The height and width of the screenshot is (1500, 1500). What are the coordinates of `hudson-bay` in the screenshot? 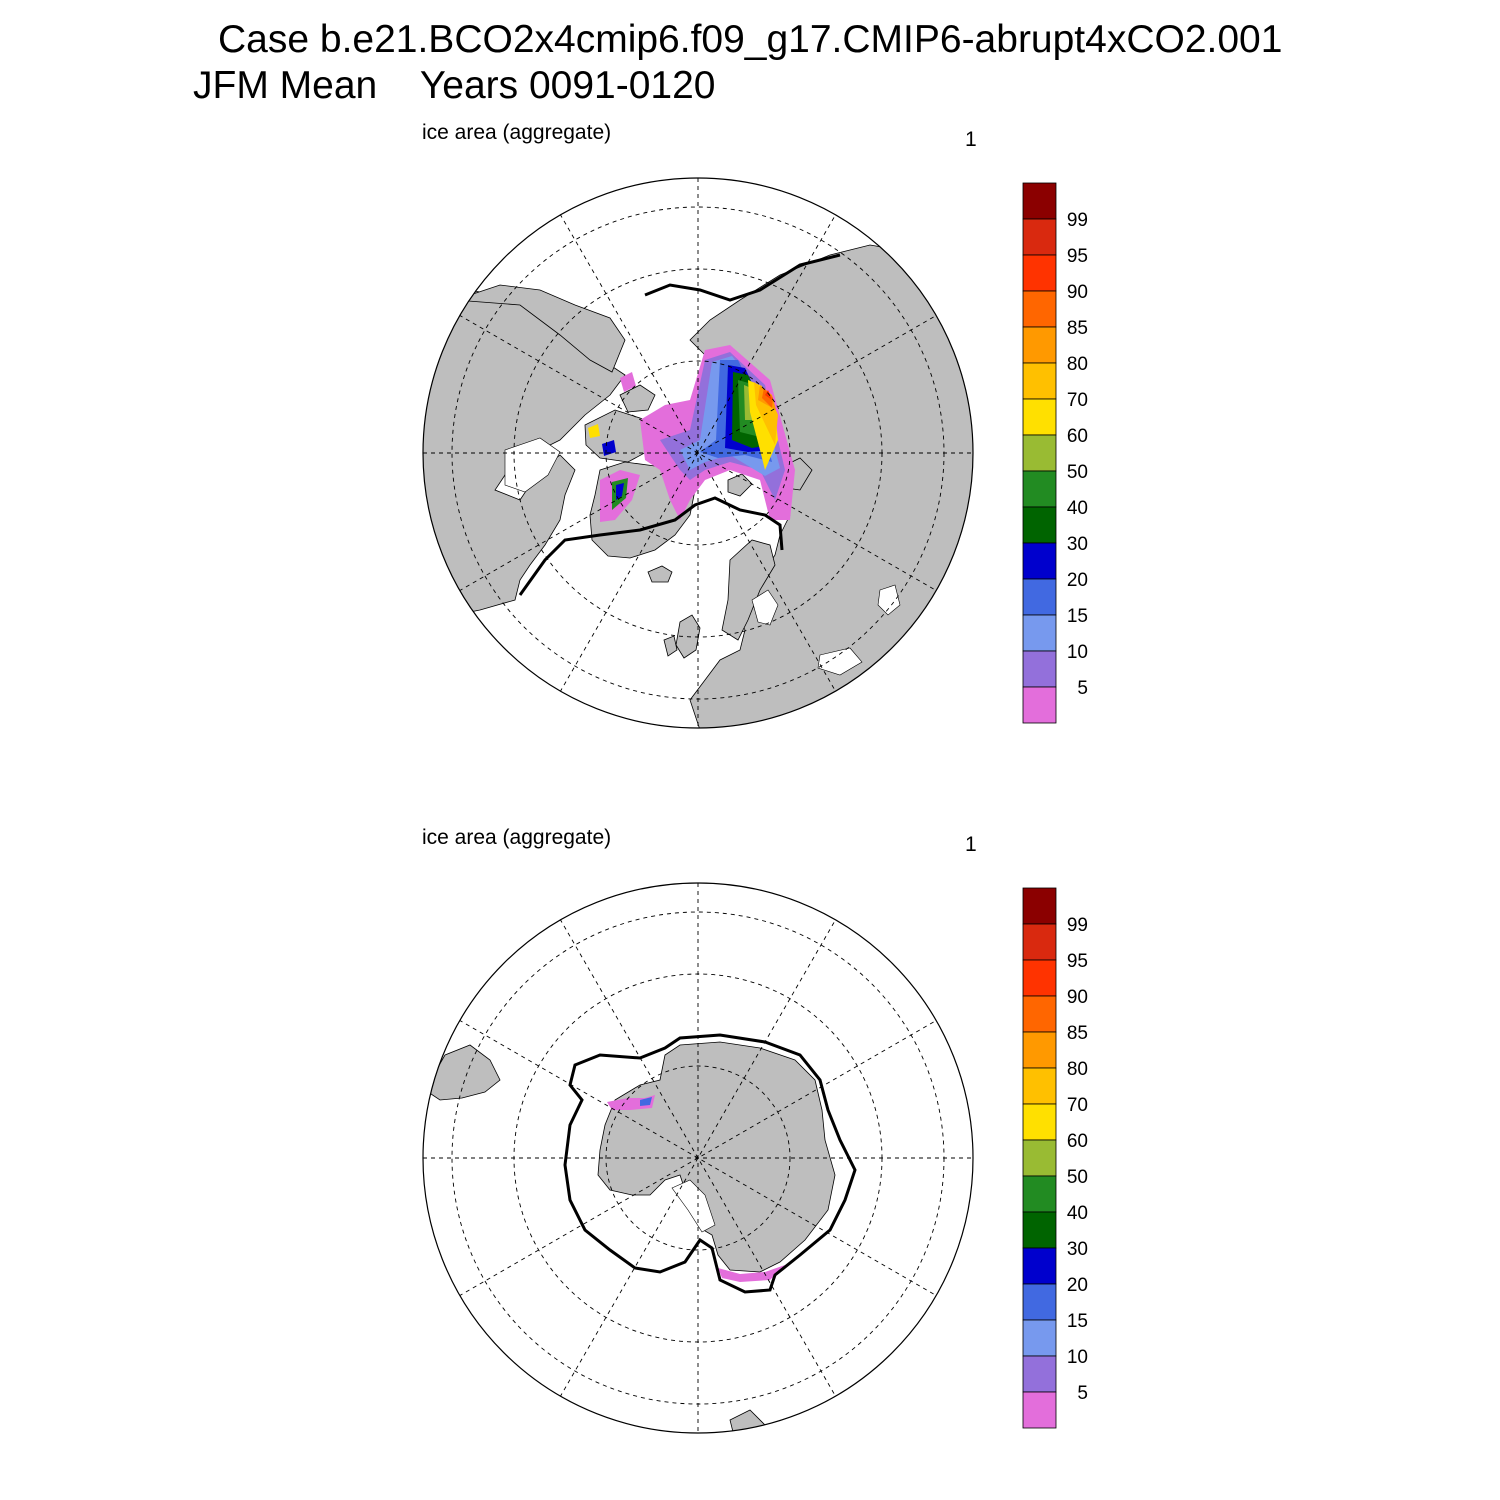 It's located at (532, 465).